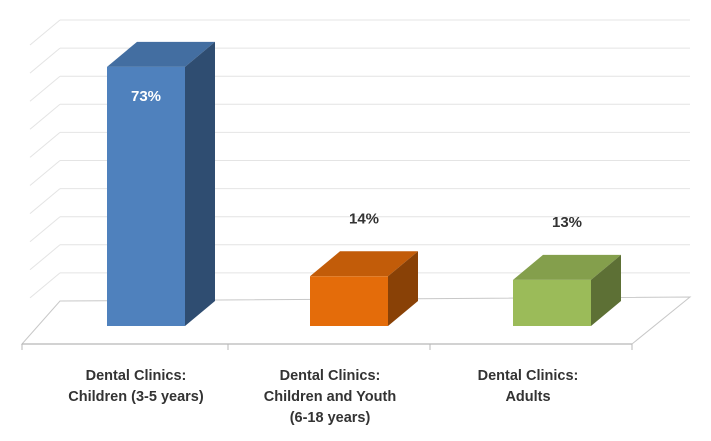 Image resolution: width=711 pixels, height=441 pixels. Describe the element at coordinates (528, 387) in the screenshot. I see `category-label: Dental Clinics: Adults` at that location.